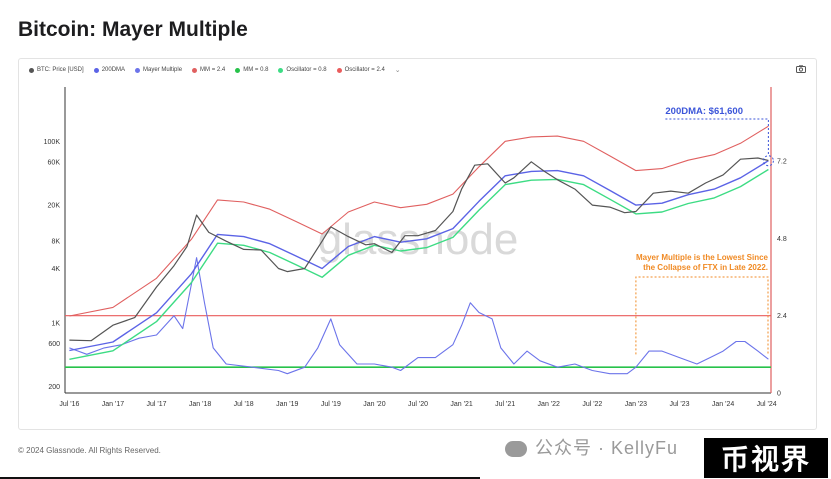 The width and height of the screenshot is (831, 479). What do you see at coordinates (374, 404) in the screenshot?
I see `x-tick-label: Jan '20` at bounding box center [374, 404].